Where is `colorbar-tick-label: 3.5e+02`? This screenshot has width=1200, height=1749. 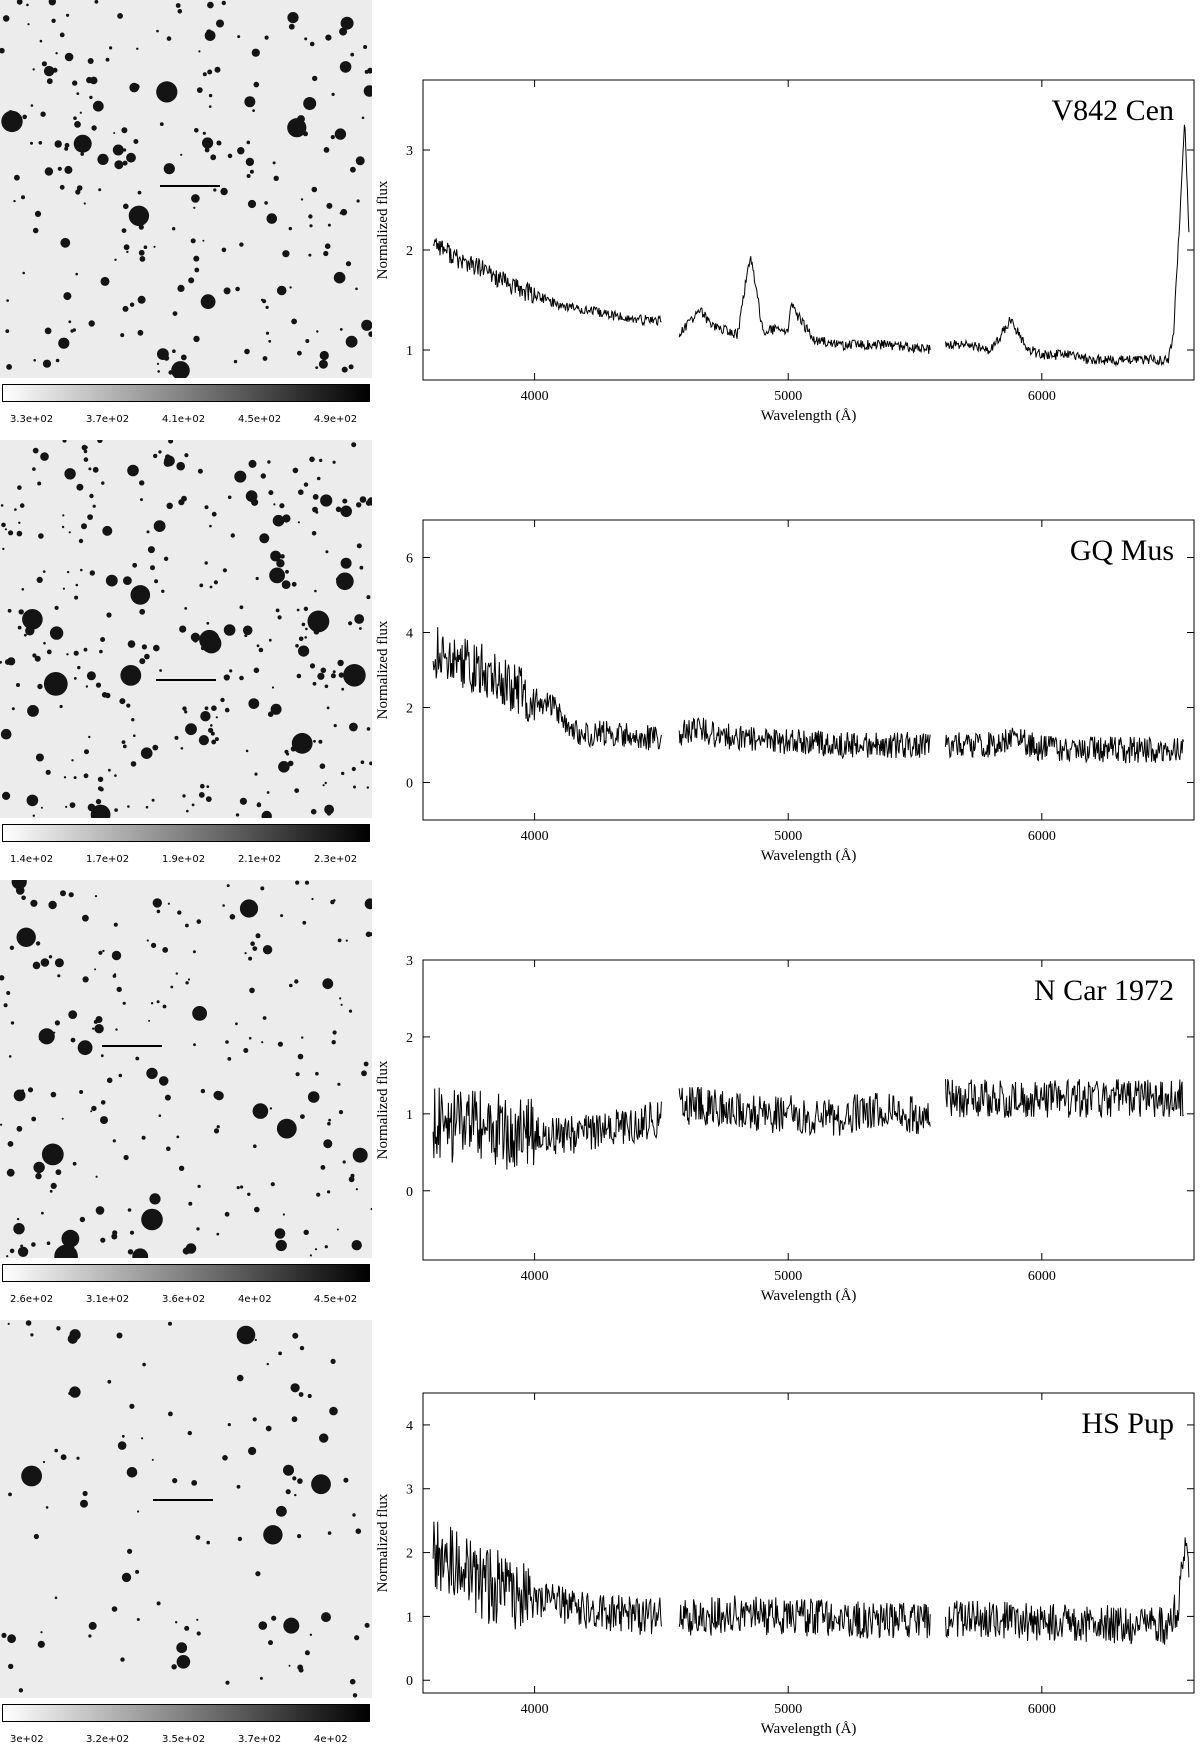
colorbar-tick-label: 3.5e+02 is located at coordinates (184, 1739).